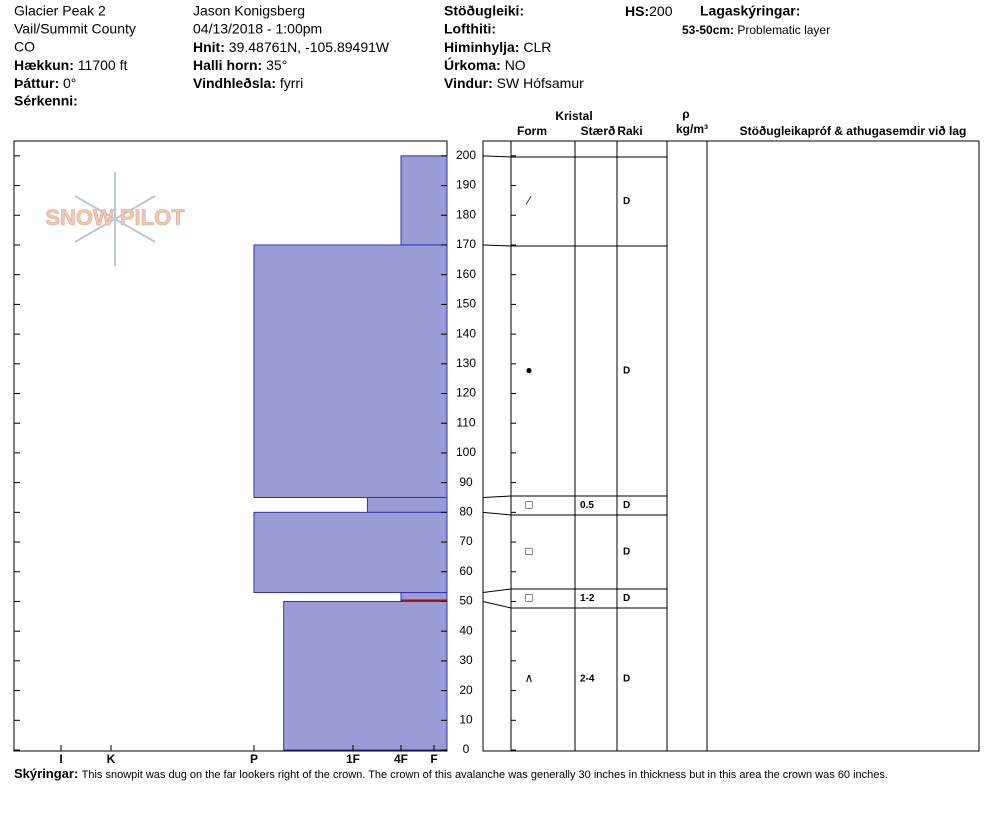  I want to click on observer: Jason Konigsberg, so click(249, 11).